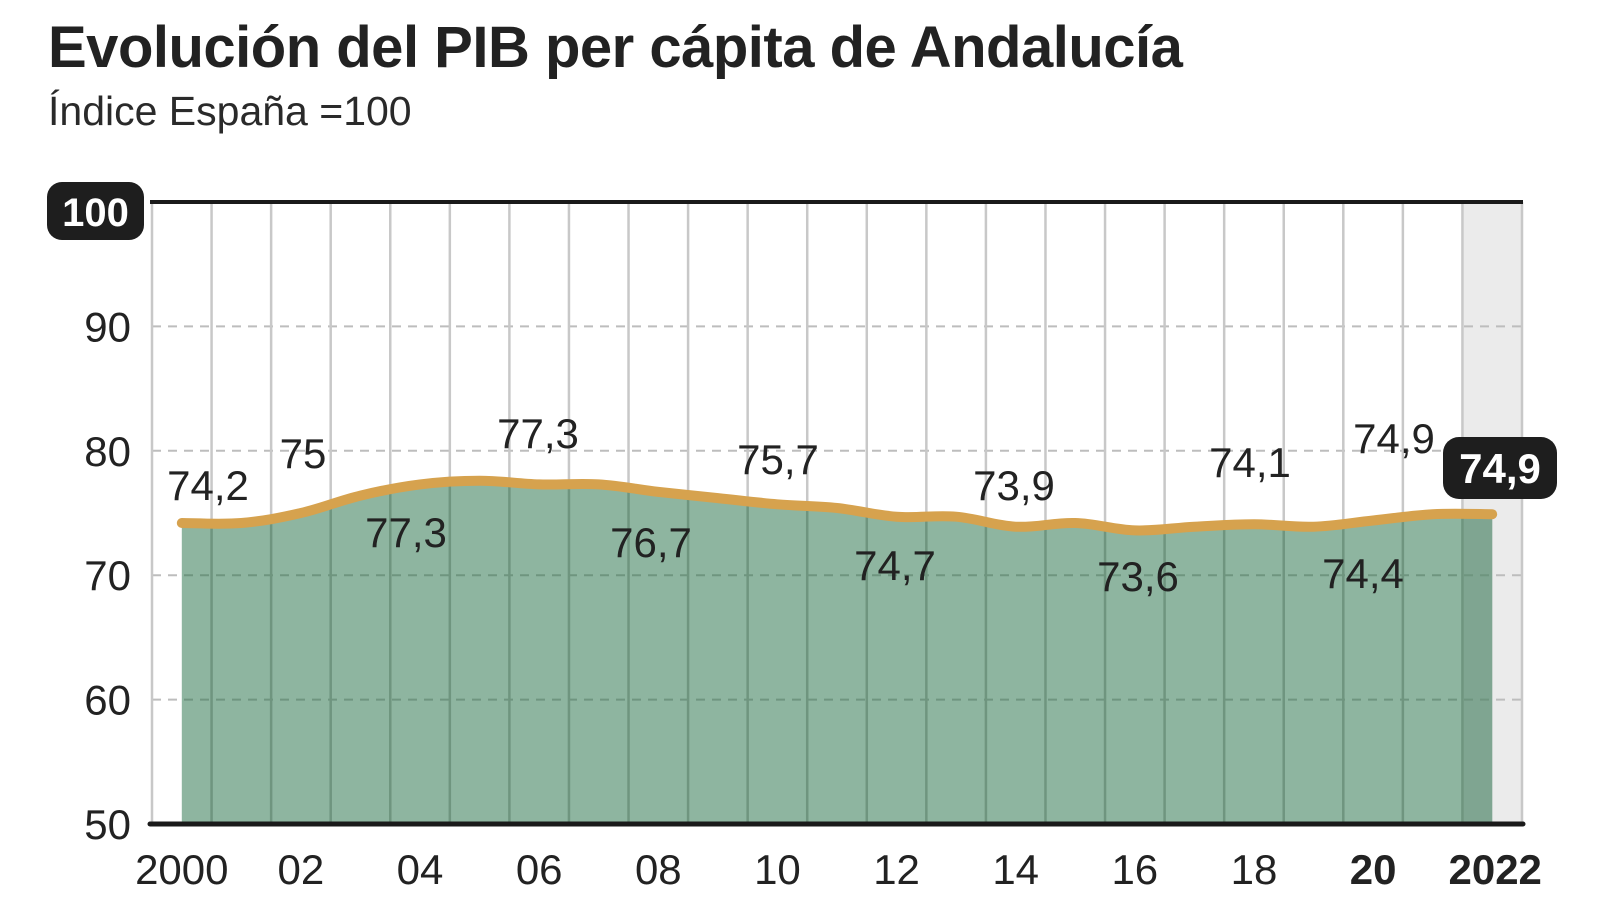 This screenshot has width=1600, height=900. What do you see at coordinates (777, 869) in the screenshot?
I see `x-axis-label-2010: 10` at bounding box center [777, 869].